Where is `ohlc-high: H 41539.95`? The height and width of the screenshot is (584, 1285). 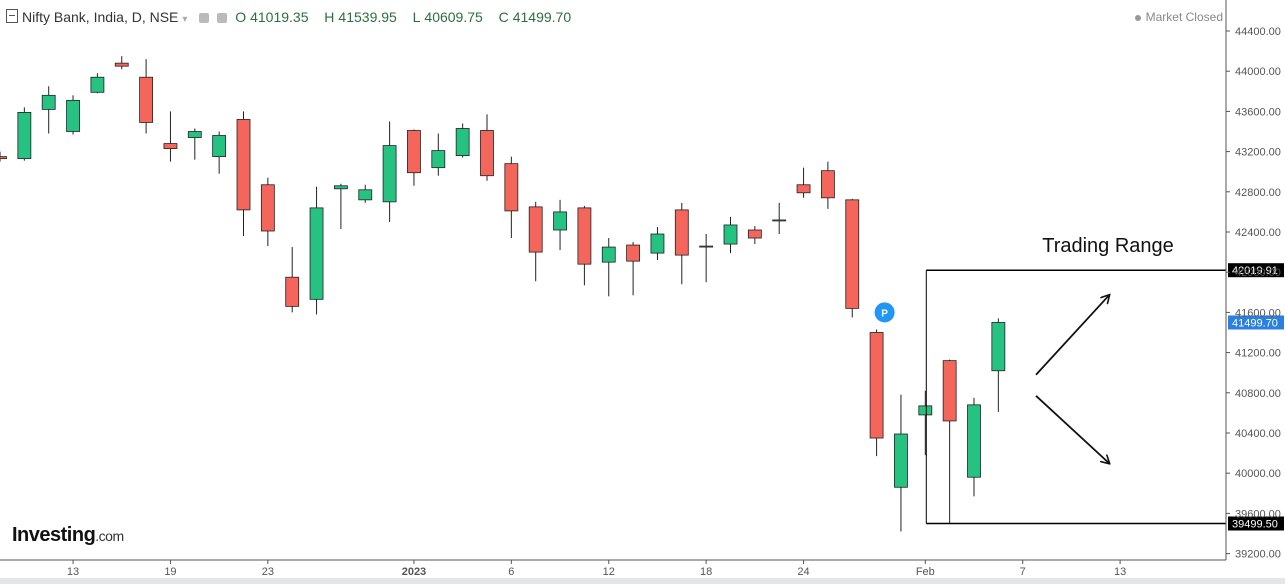
ohlc-high: H 41539.95 is located at coordinates (360, 17).